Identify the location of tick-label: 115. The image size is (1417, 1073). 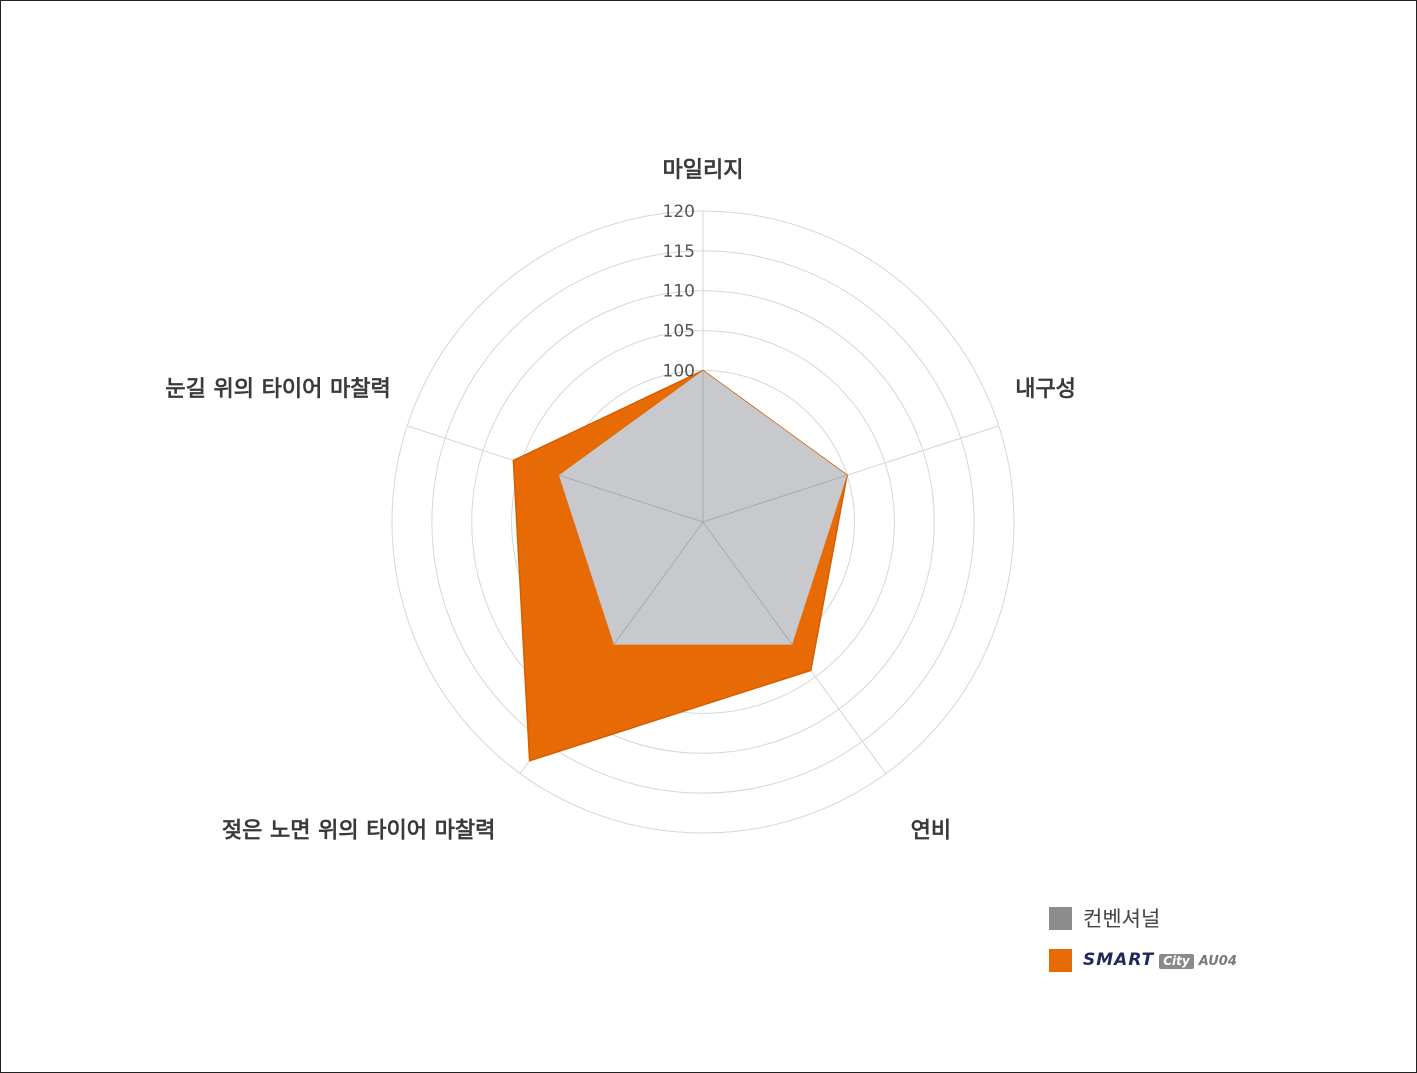
(679, 252).